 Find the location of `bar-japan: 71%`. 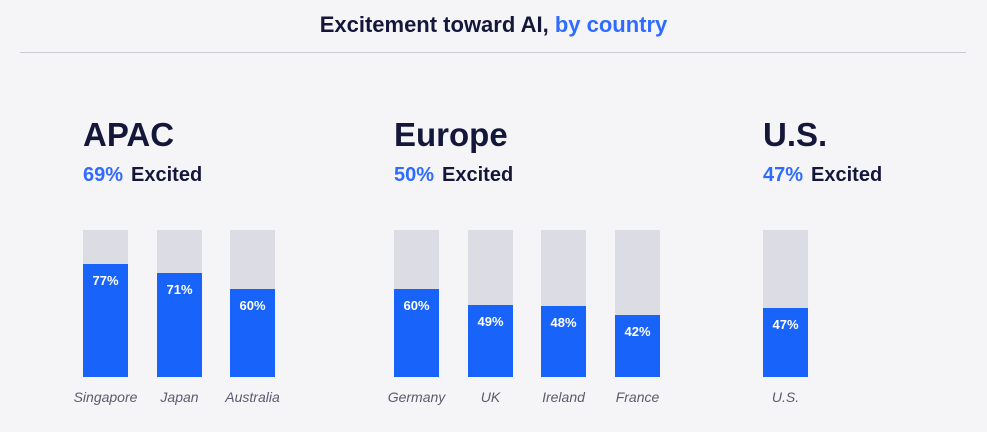

bar-japan: 71% is located at coordinates (179, 303).